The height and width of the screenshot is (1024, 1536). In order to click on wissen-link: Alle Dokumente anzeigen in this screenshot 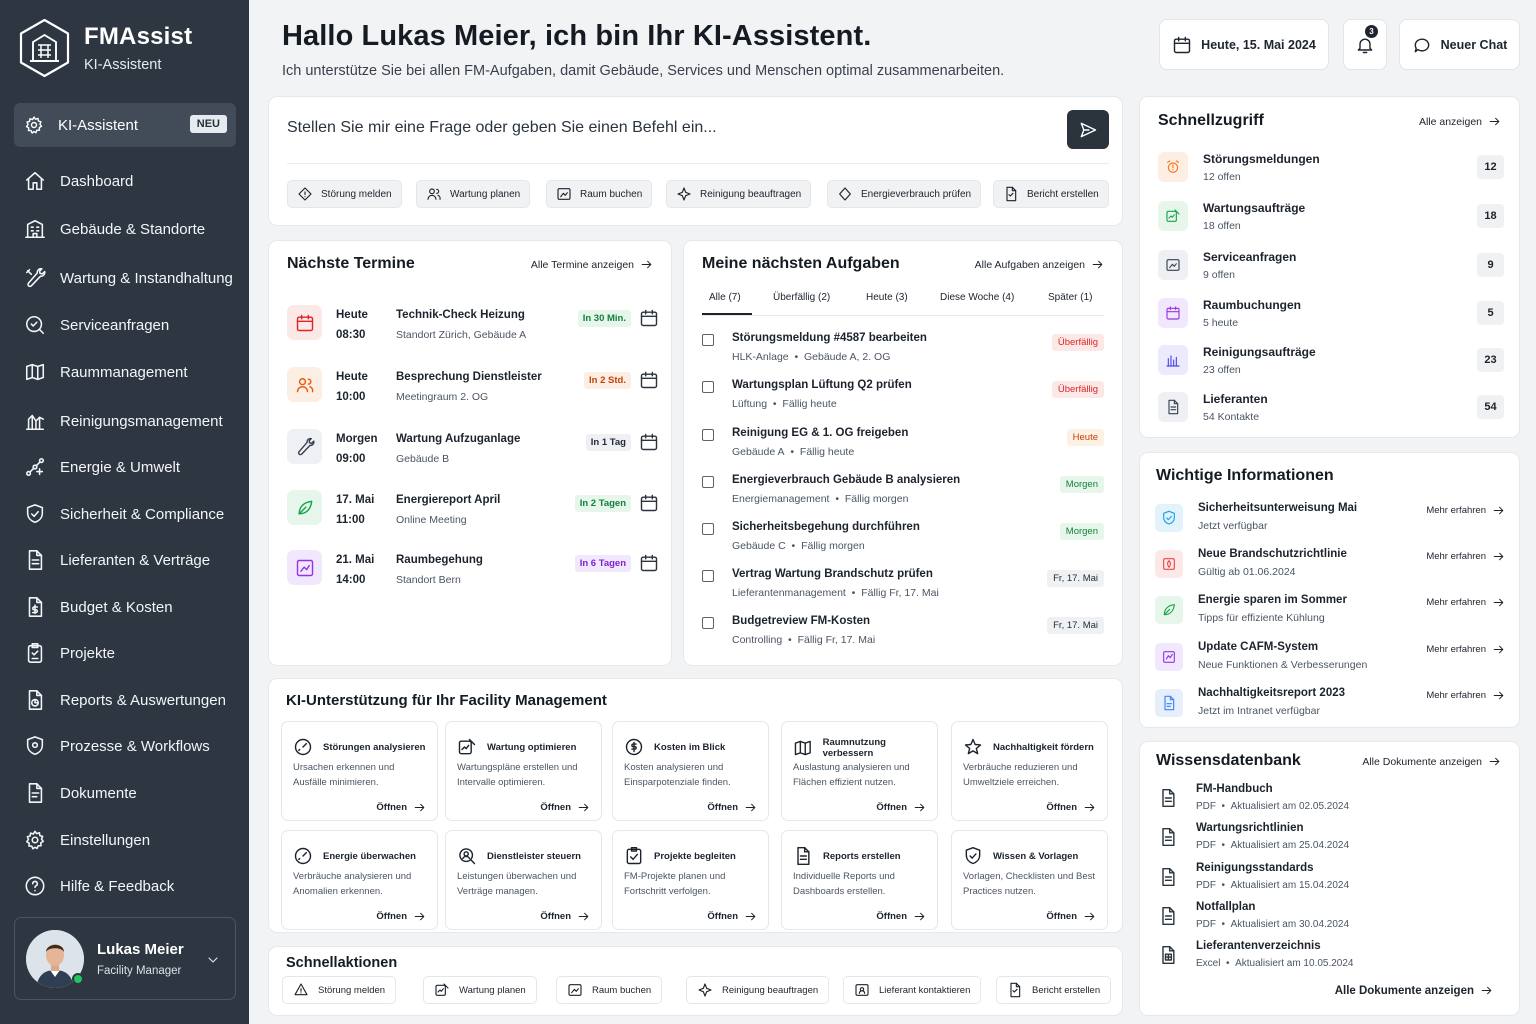, I will do `click(1431, 761)`.